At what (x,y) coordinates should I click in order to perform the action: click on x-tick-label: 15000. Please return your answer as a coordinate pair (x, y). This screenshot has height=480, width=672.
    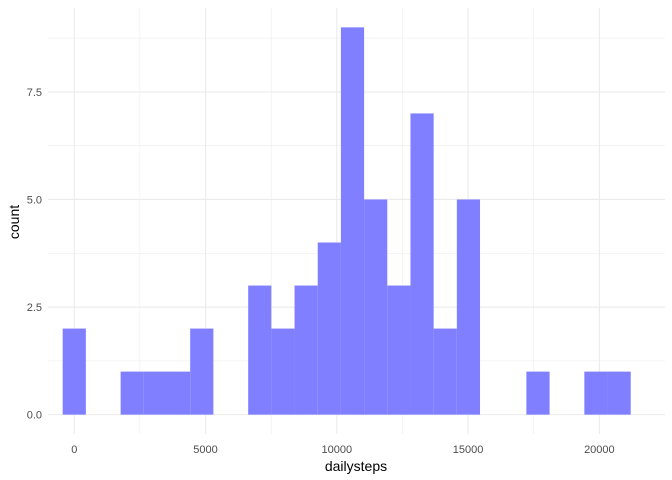
    Looking at the image, I should click on (468, 450).